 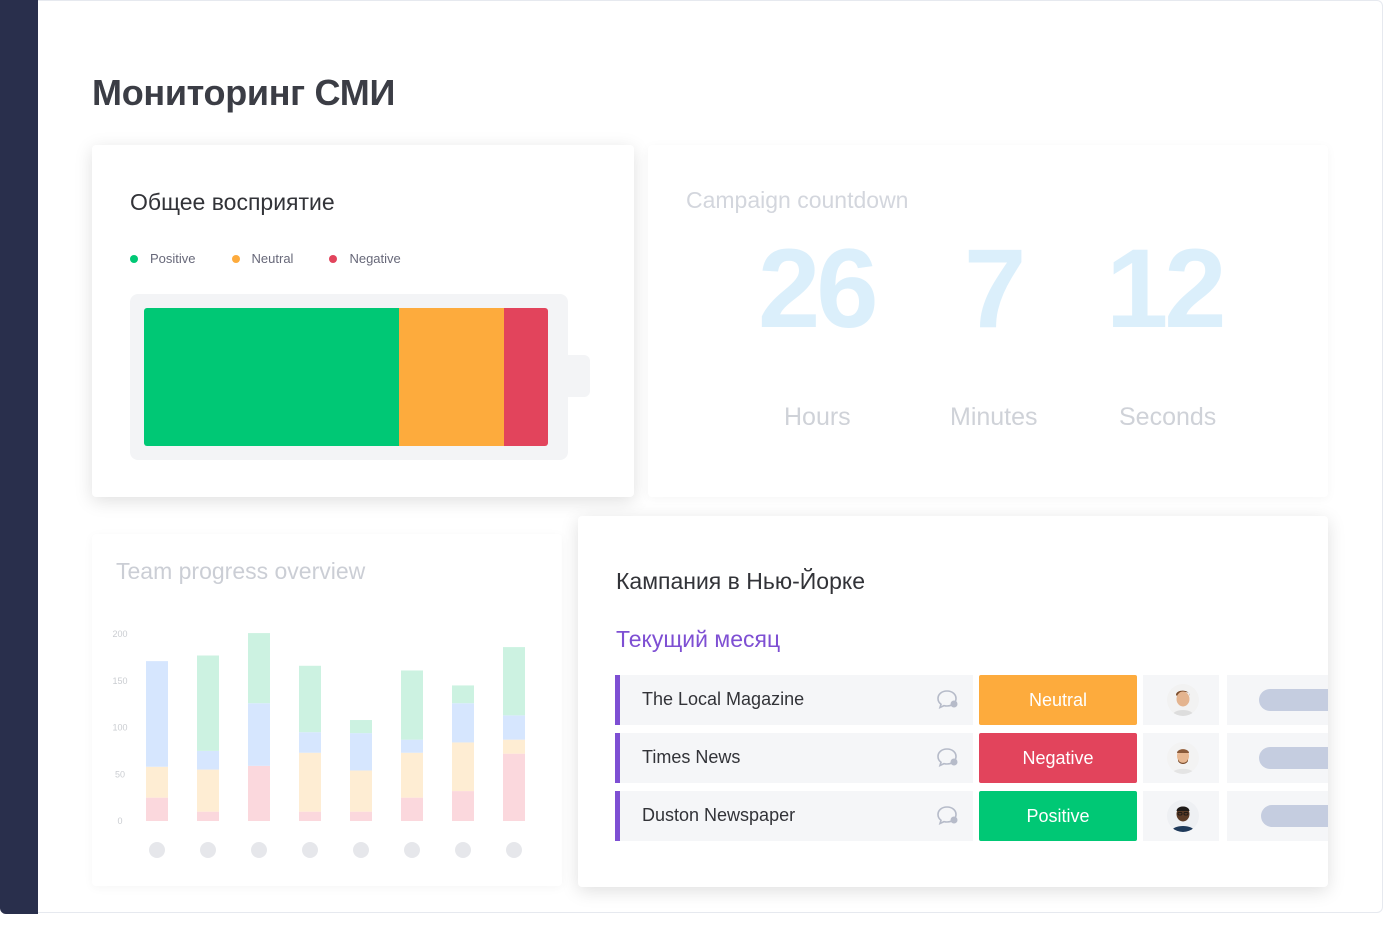 What do you see at coordinates (994, 417) in the screenshot?
I see `countdown-minutes-label: Minutes` at bounding box center [994, 417].